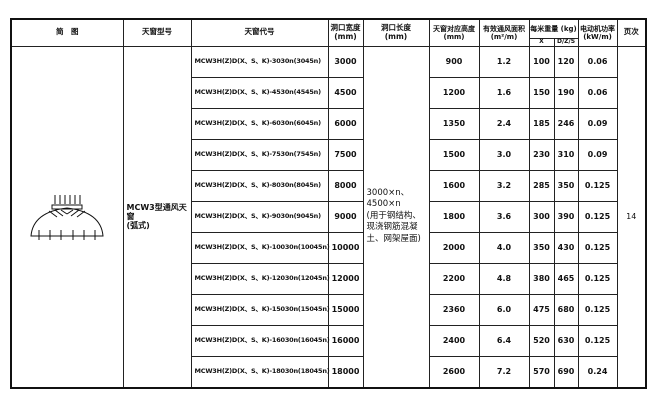  What do you see at coordinates (504, 247) in the screenshot?
I see `vent-area-cell: 4.0` at bounding box center [504, 247].